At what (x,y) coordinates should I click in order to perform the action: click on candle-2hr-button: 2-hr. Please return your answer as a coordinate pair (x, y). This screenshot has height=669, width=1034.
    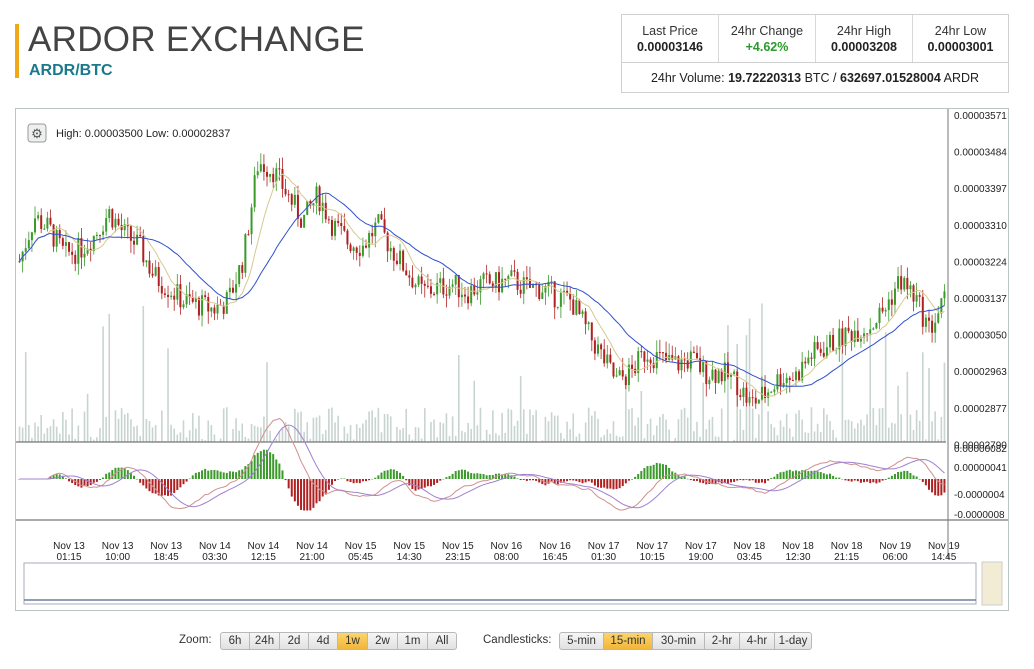
    Looking at the image, I should click on (722, 641).